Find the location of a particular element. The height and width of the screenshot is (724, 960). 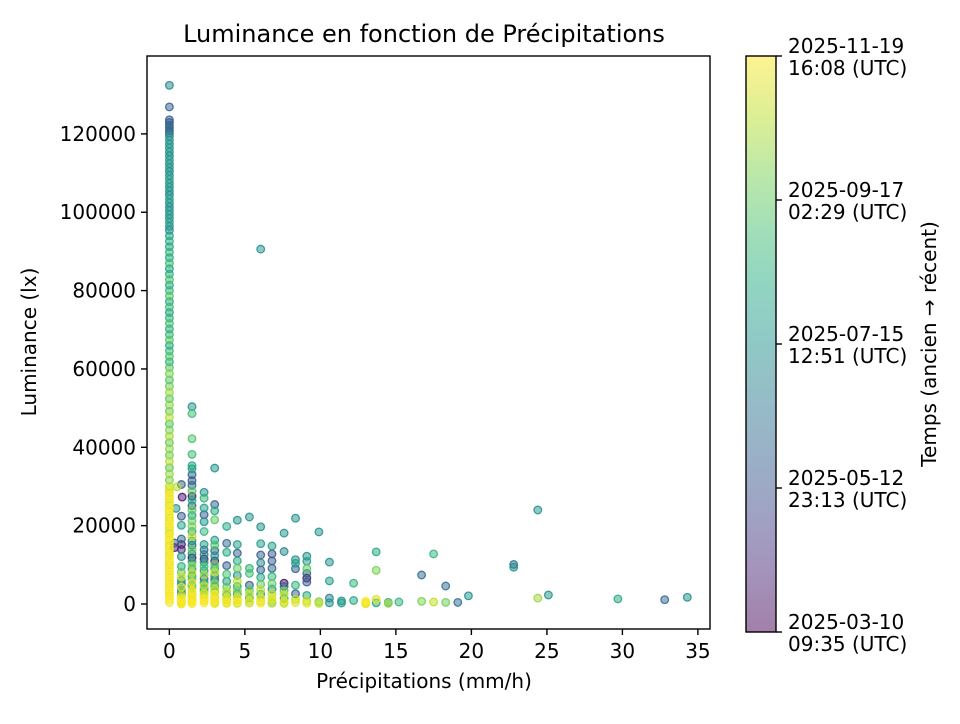

colorbar-tick-date: 2025-05-12 is located at coordinates (846, 478).